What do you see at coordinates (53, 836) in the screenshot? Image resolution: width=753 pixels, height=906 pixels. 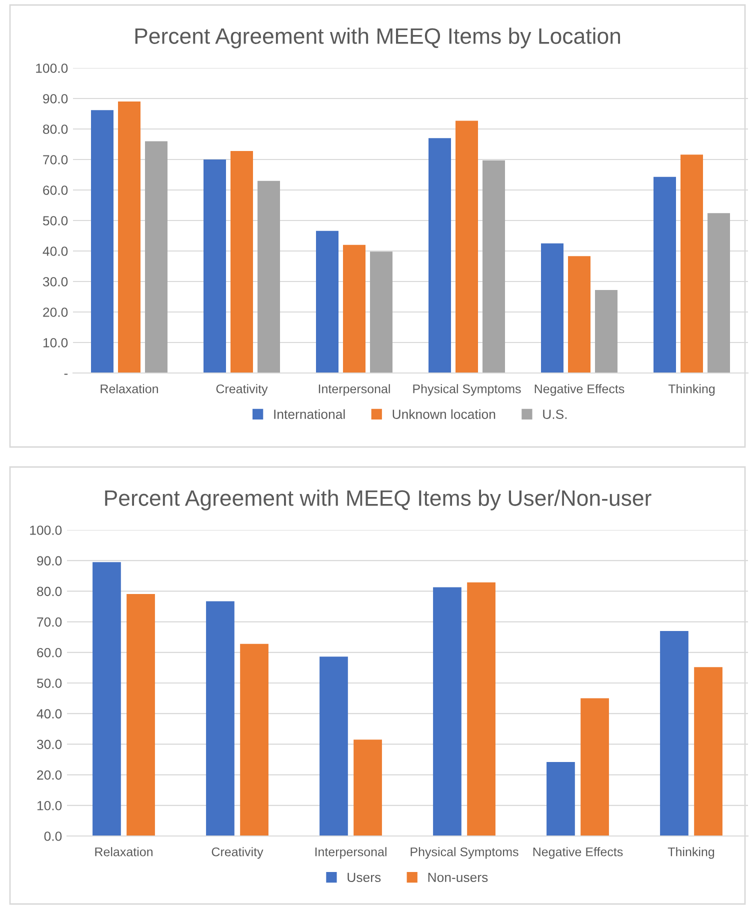 I see `y-tick-label: 0.0` at bounding box center [53, 836].